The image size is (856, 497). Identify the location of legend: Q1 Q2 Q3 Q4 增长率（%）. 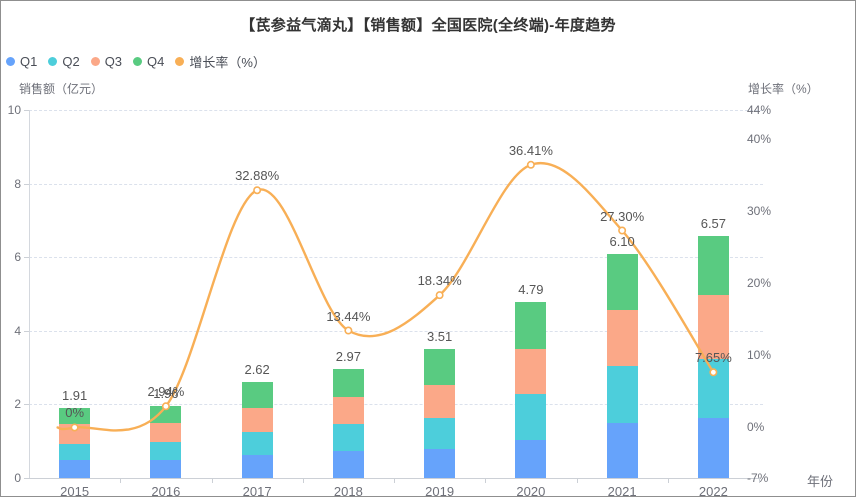
(136, 61).